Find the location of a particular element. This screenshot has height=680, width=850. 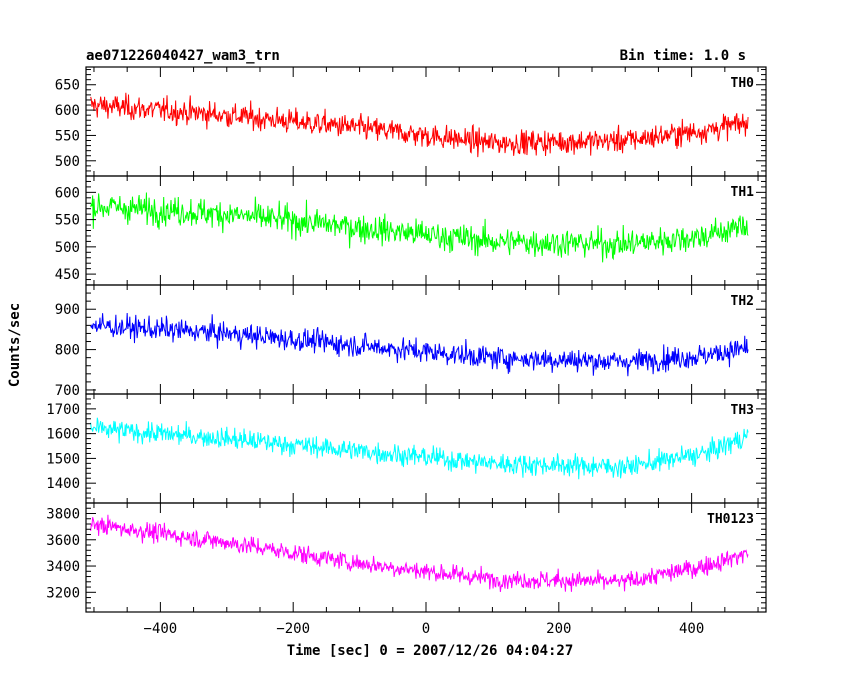

y-tick-label: 700 is located at coordinates (67, 391).